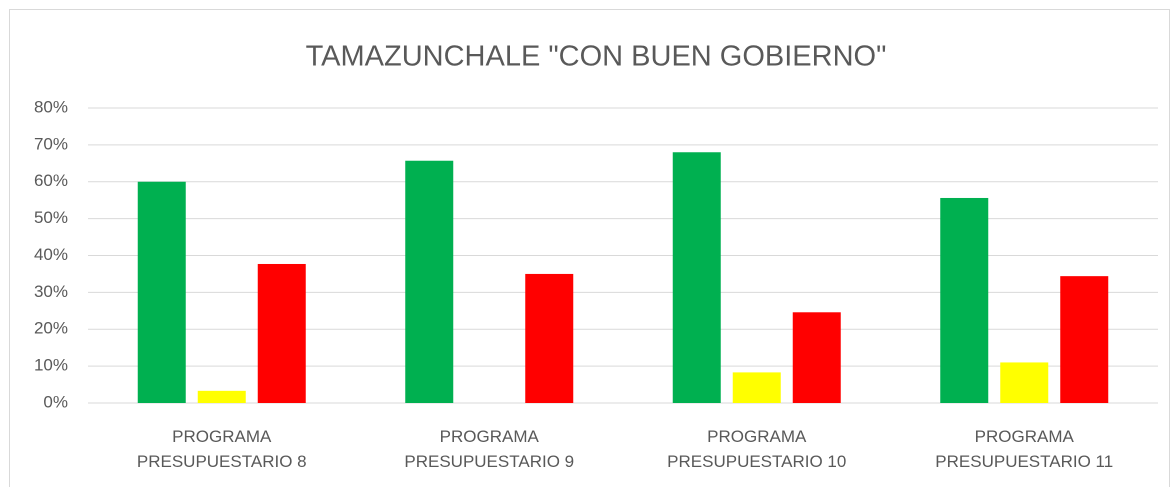 The width and height of the screenshot is (1174, 487). What do you see at coordinates (55, 401) in the screenshot?
I see `y-tick-label: 0%` at bounding box center [55, 401].